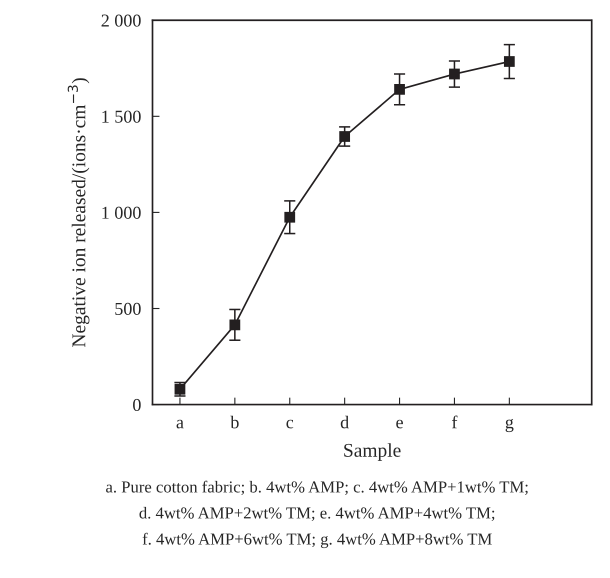 The image size is (610, 578). Describe the element at coordinates (510, 425) in the screenshot. I see `x-tick-label: g` at that location.